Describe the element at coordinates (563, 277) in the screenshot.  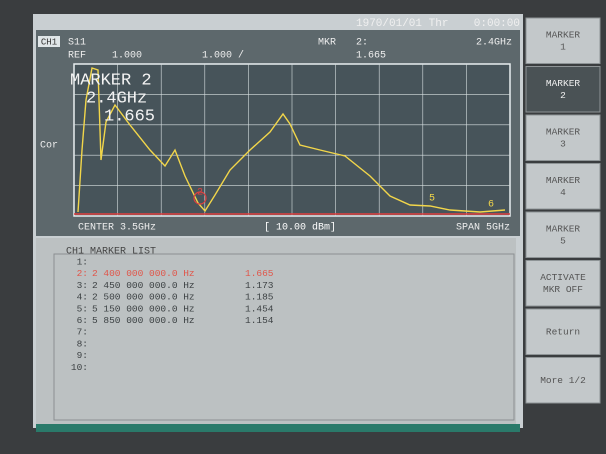
I see `softkey-label: ACTIVATE` at that location.